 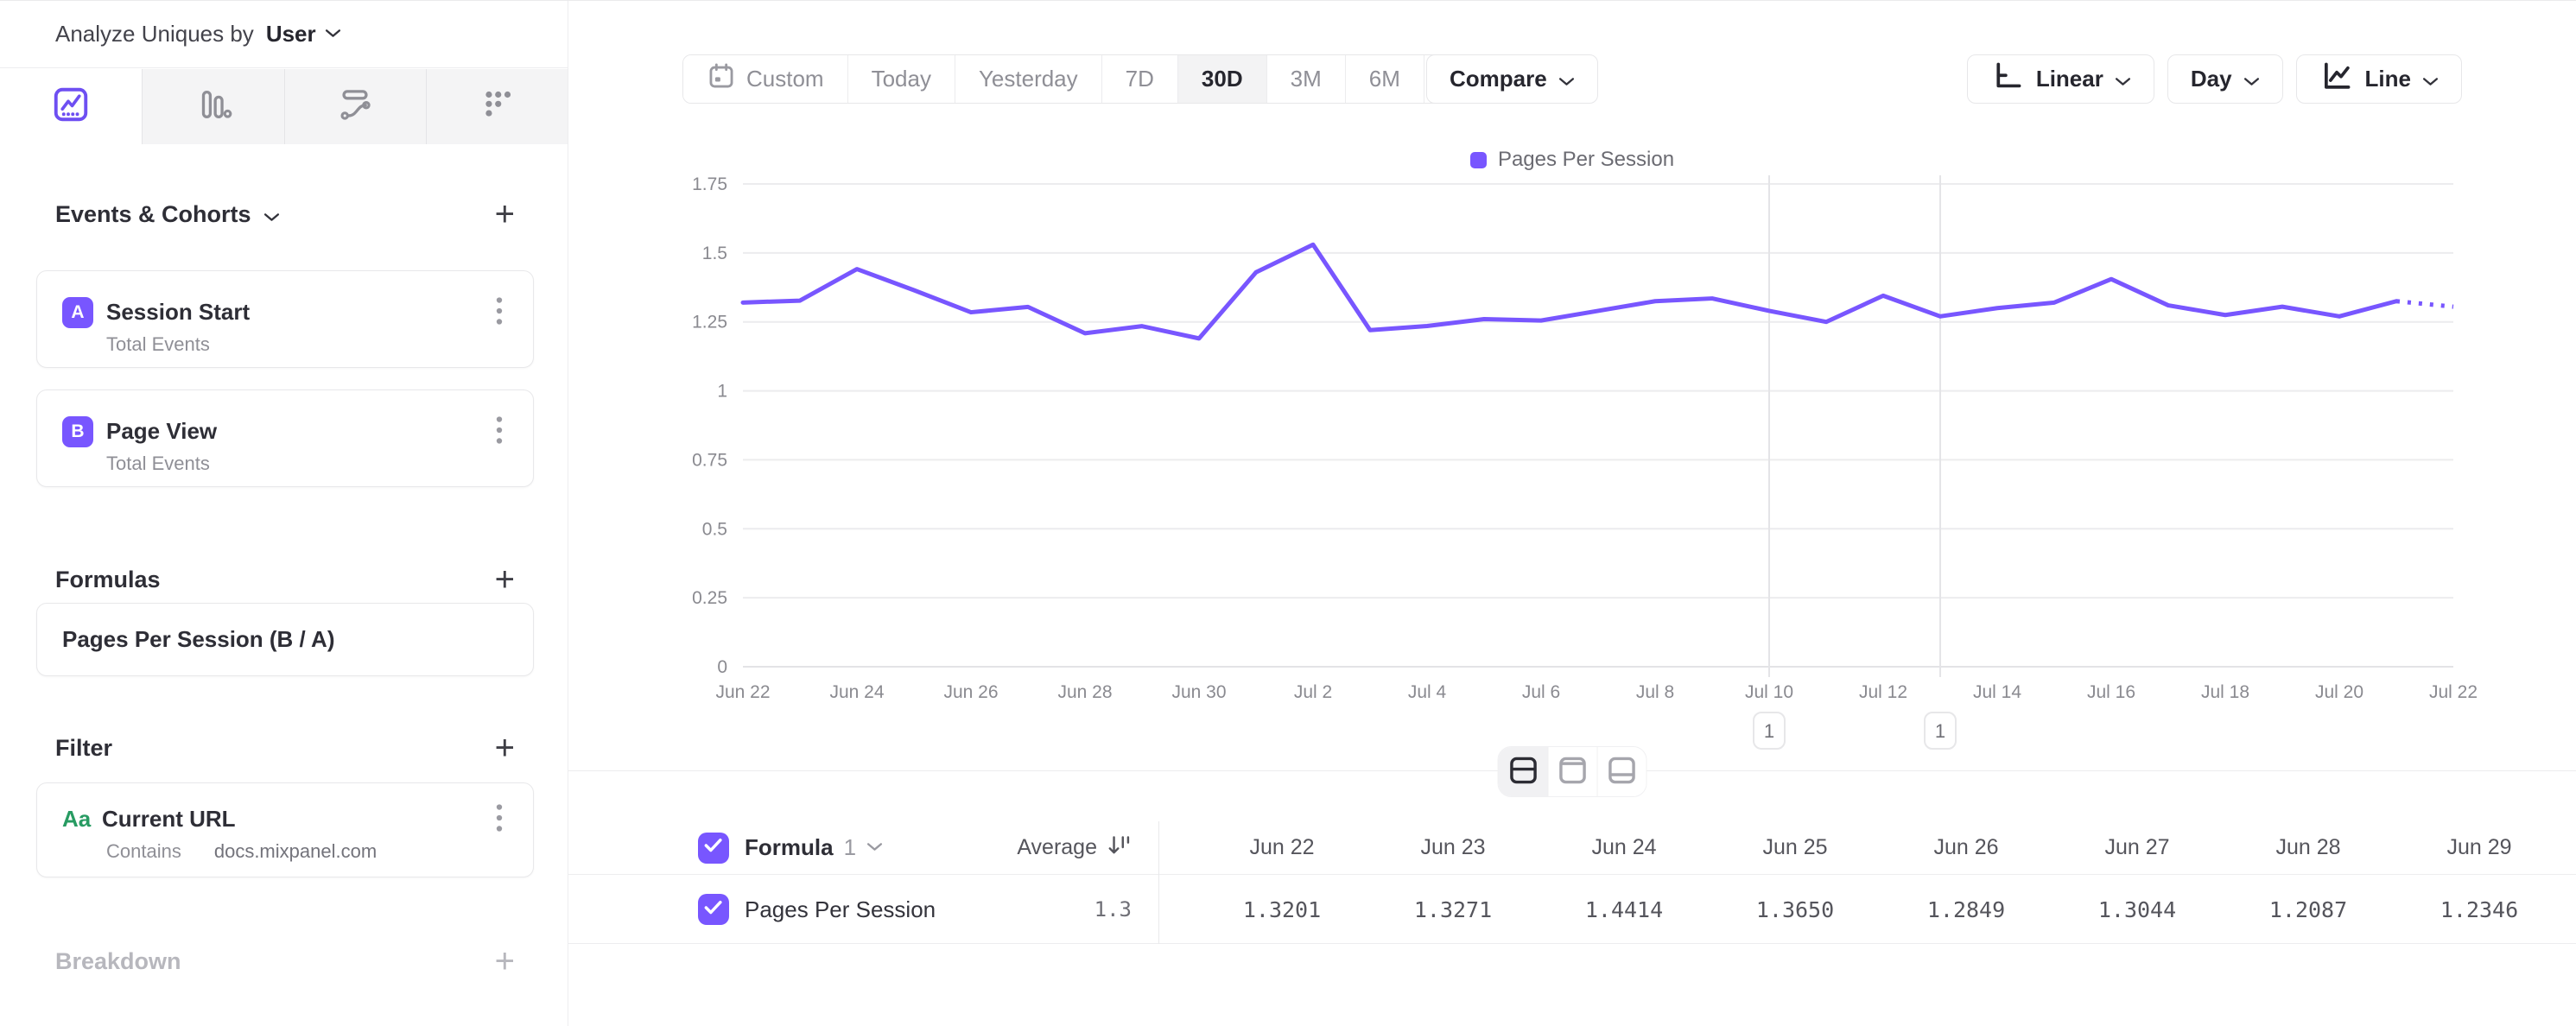 What do you see at coordinates (1427, 692) in the screenshot?
I see `x-tick-label: Jul 4` at bounding box center [1427, 692].